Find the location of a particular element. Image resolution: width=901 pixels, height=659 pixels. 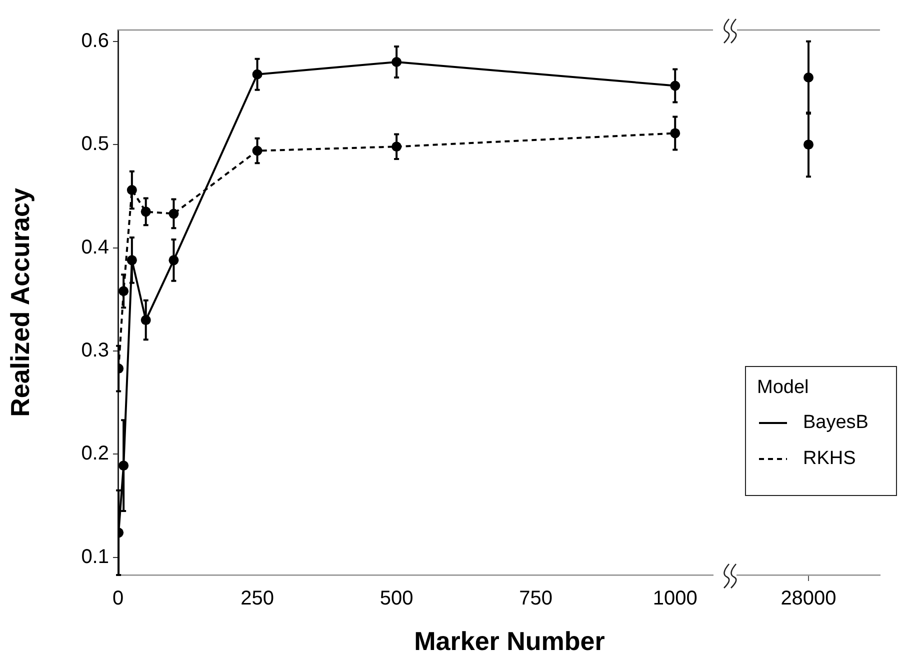

x-tick-label: 1000 is located at coordinates (675, 599).